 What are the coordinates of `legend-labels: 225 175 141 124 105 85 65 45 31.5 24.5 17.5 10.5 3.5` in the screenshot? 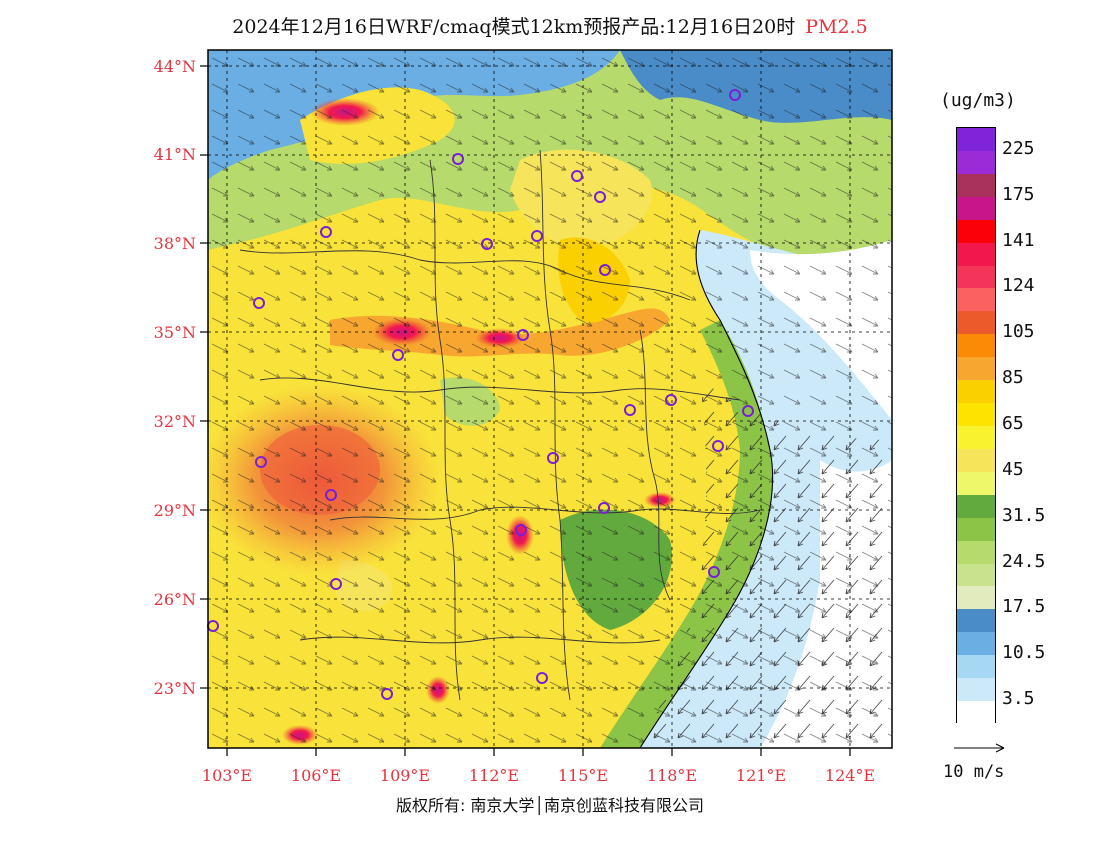 It's located at (1047, 425).